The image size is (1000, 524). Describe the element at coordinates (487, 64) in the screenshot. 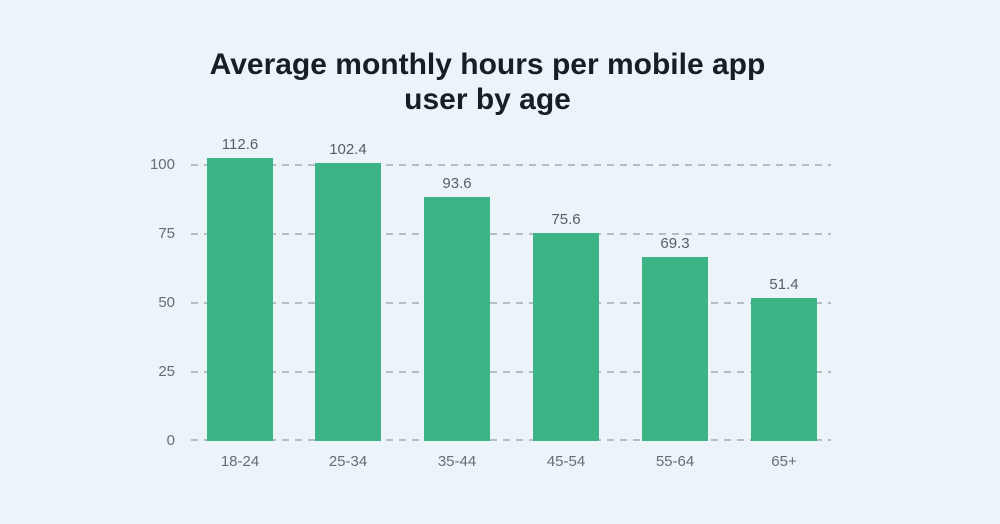

I see `chart-title-line-1: Average monthly hours per mobile app` at that location.